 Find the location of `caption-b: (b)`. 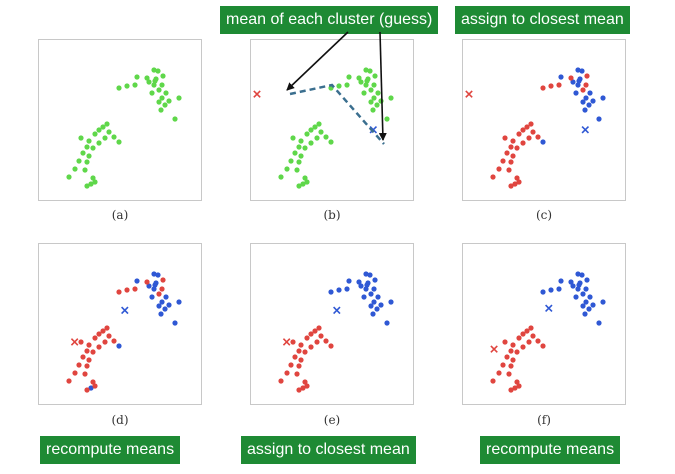

caption-b: (b) is located at coordinates (332, 215).